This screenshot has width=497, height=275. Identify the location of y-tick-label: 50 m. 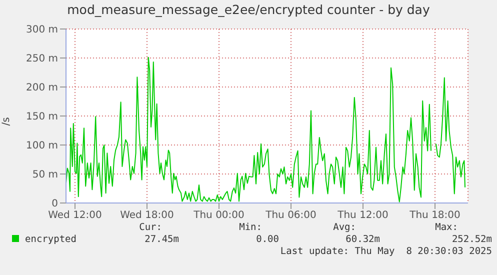
(45, 175).